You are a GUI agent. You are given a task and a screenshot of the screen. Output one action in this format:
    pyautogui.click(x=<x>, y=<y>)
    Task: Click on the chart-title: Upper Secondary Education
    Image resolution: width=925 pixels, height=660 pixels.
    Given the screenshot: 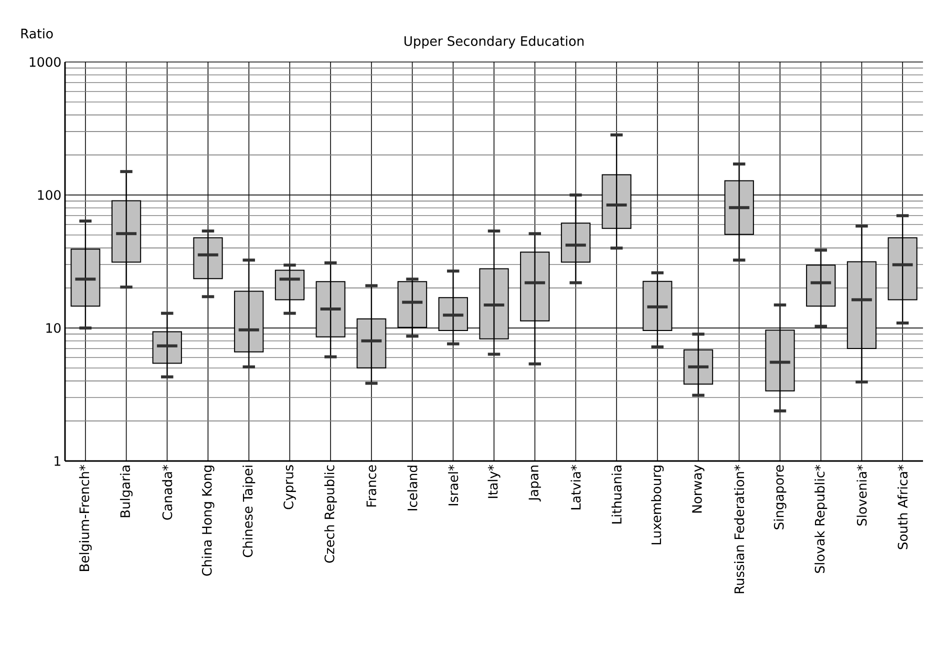 What is the action you would take?
    pyautogui.click(x=494, y=42)
    